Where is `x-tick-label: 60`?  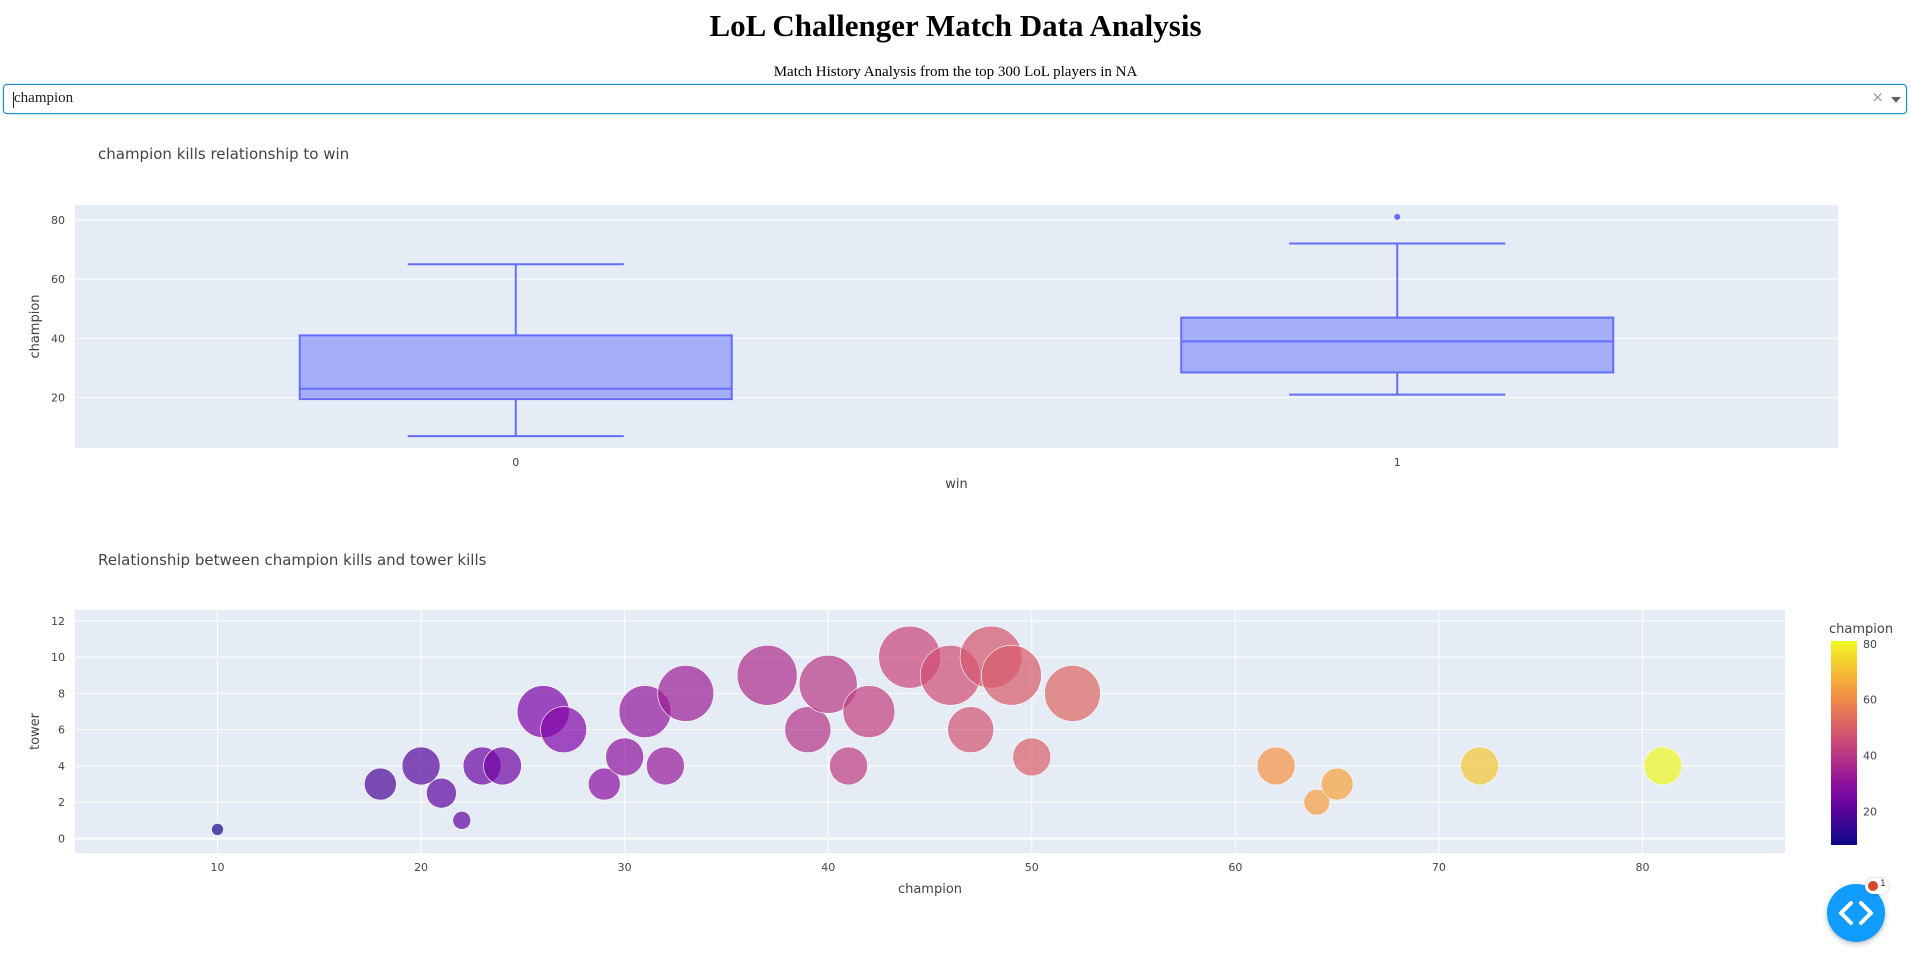 x-tick-label: 60 is located at coordinates (1235, 867).